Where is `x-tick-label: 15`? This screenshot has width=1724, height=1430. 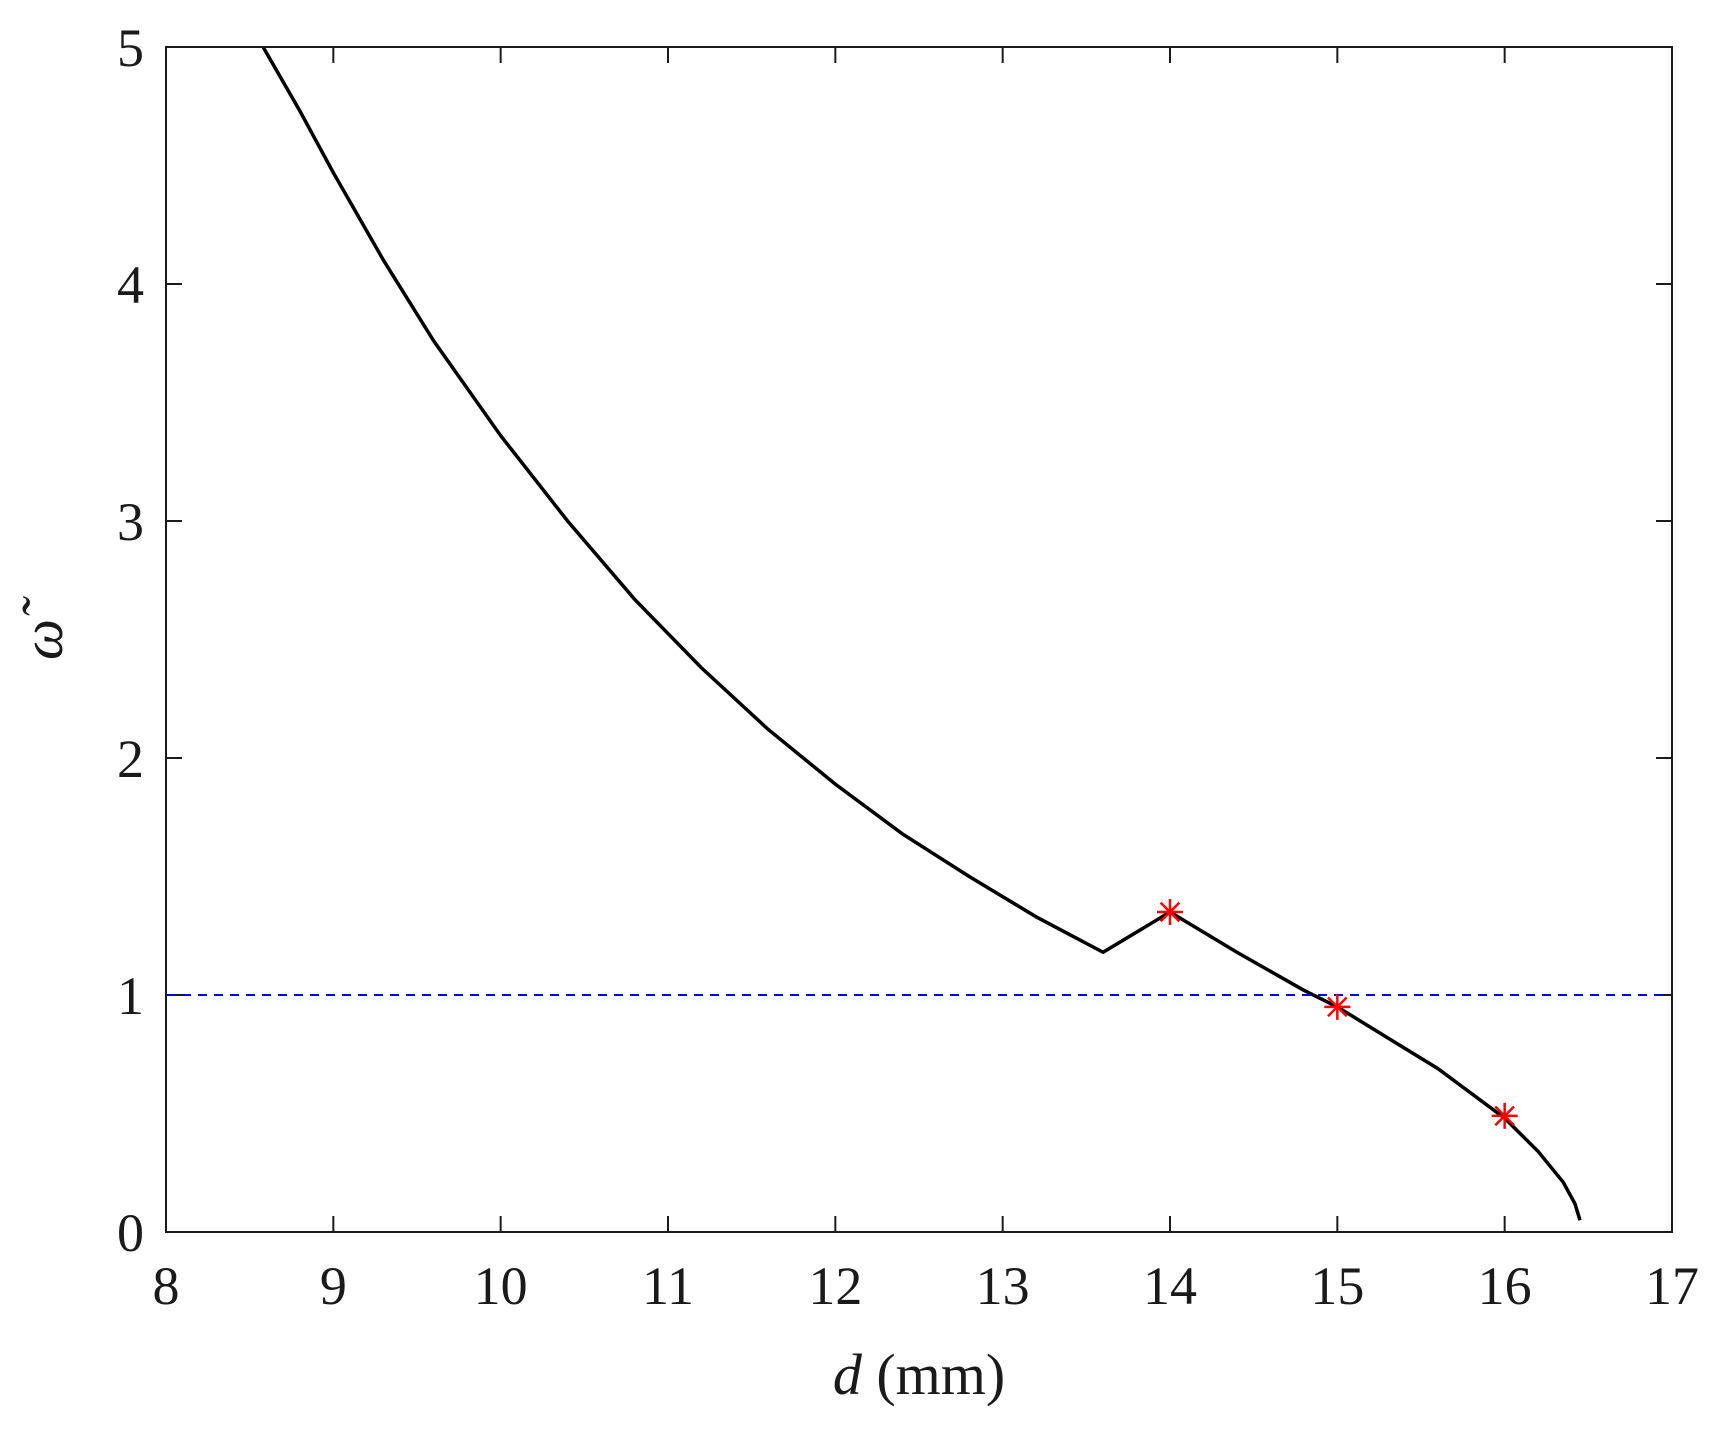
x-tick-label: 15 is located at coordinates (1337, 1286).